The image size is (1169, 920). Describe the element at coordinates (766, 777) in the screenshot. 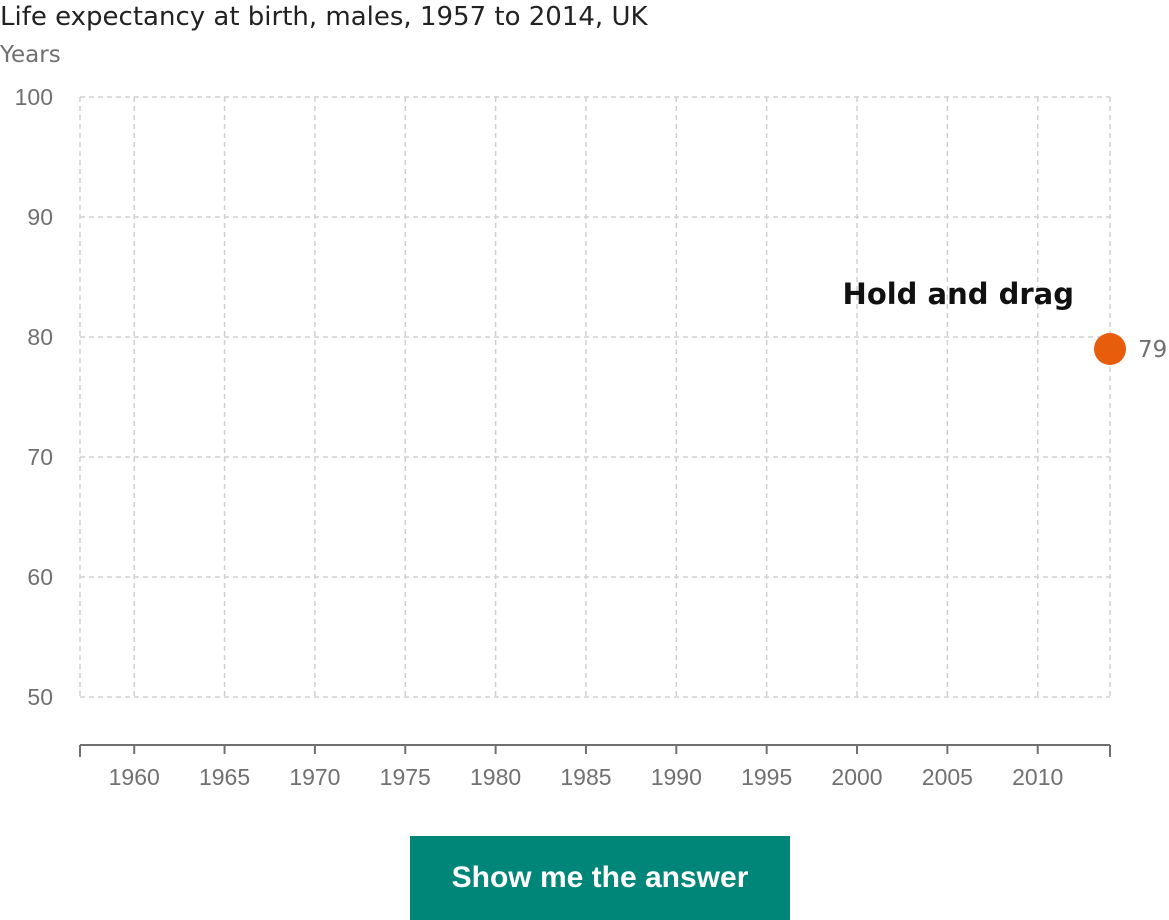

I see `x-tick-label-1995: 1995` at that location.